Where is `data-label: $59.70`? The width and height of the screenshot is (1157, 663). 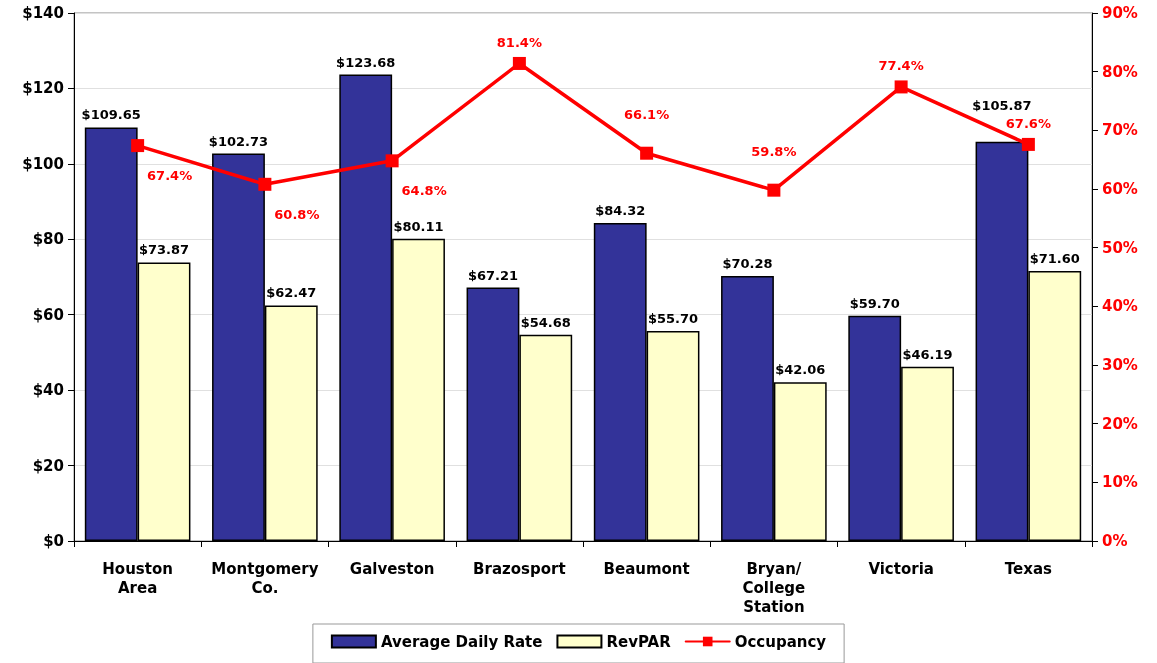
data-label: $59.70 is located at coordinates (874, 303).